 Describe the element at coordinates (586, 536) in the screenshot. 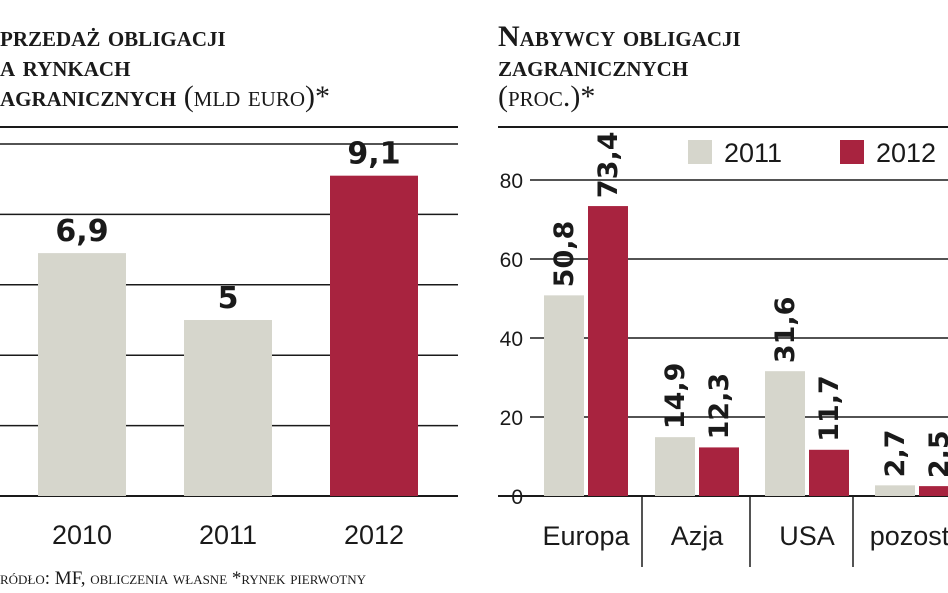

I see `right-category-label-Europa: Europa` at that location.